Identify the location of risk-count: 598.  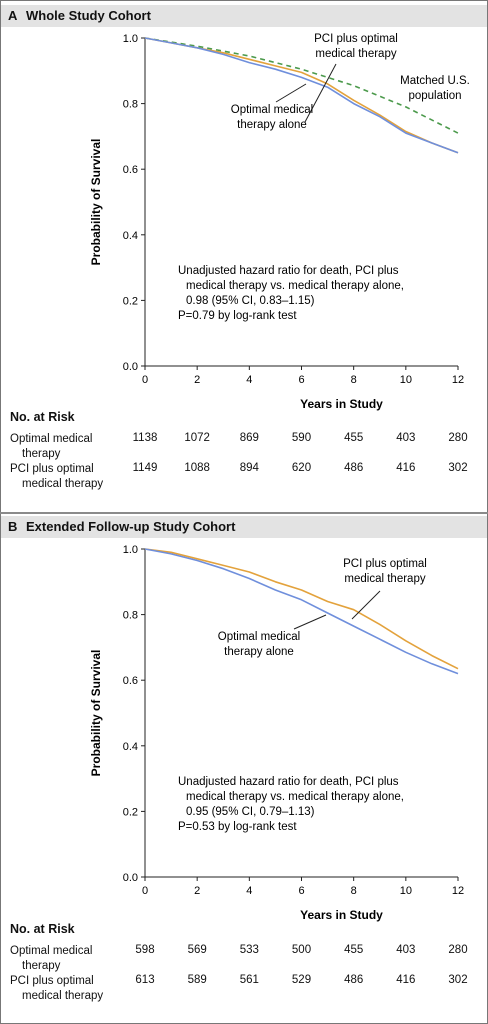
(145, 950).